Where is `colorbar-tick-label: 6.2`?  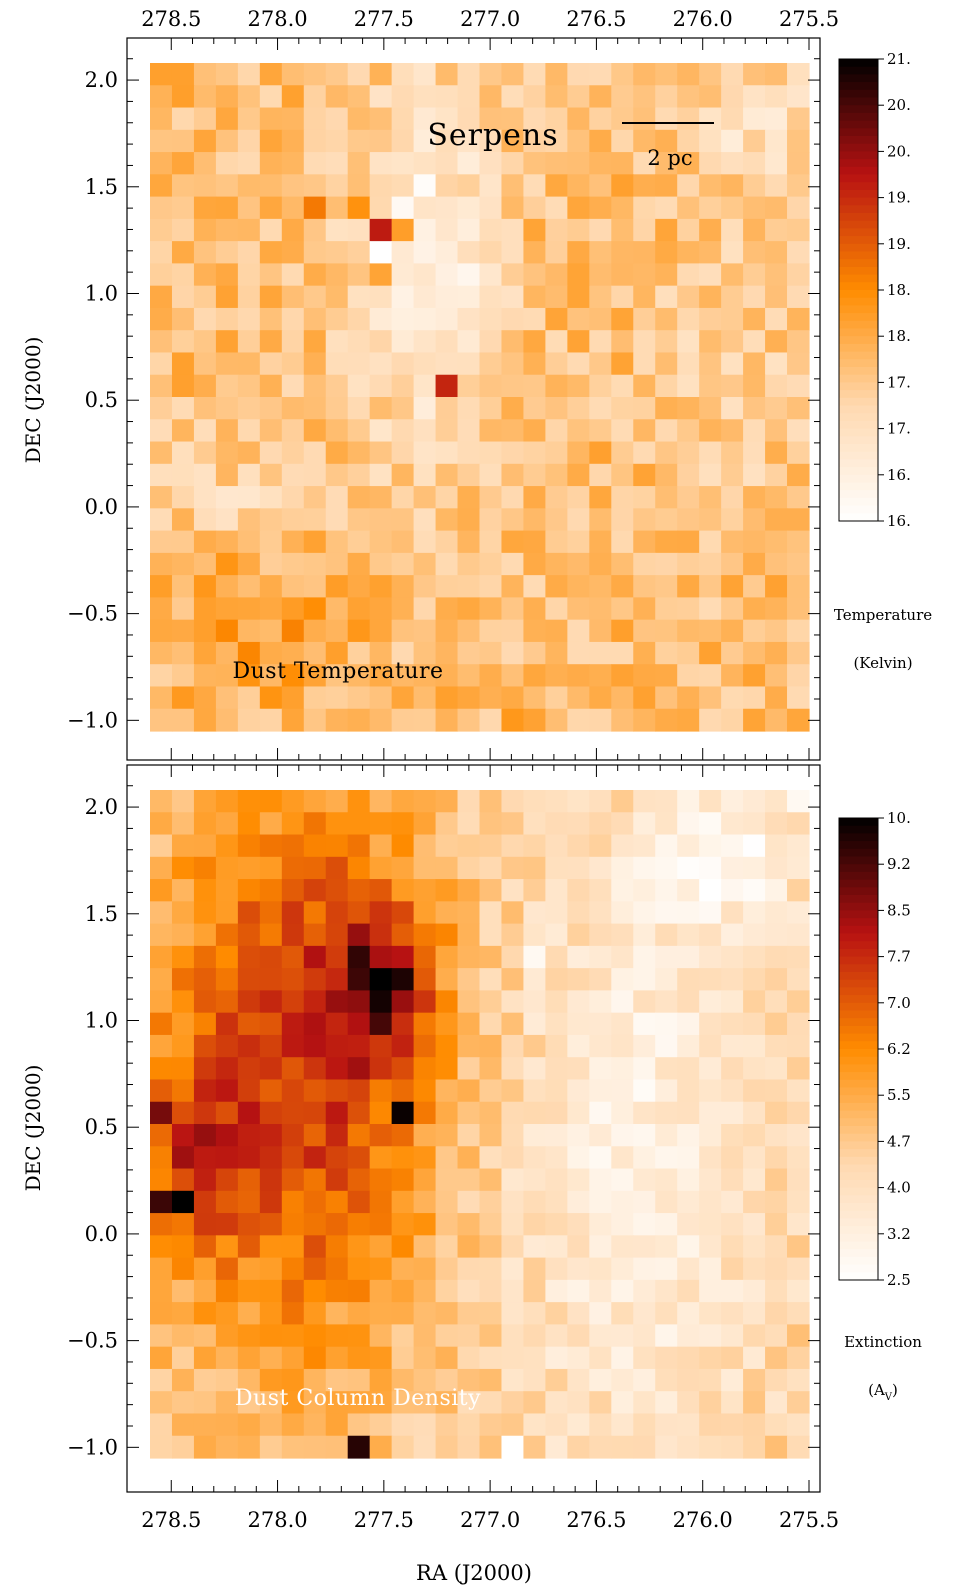 colorbar-tick-label: 6.2 is located at coordinates (899, 1049).